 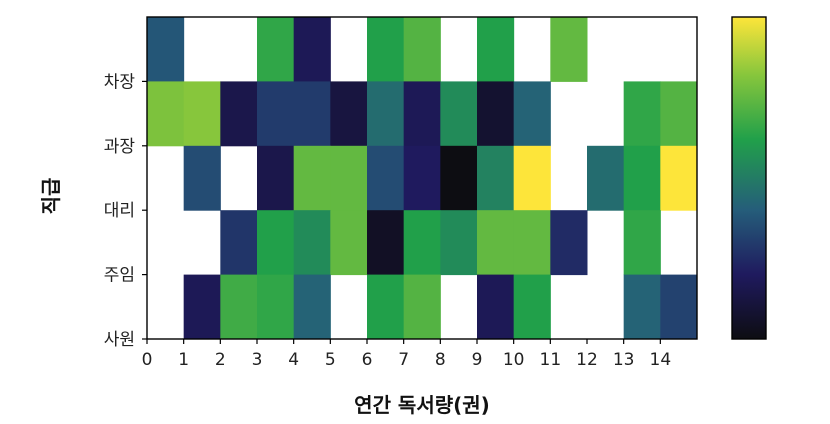 I want to click on y-tick-label: 주임, so click(x=119, y=276).